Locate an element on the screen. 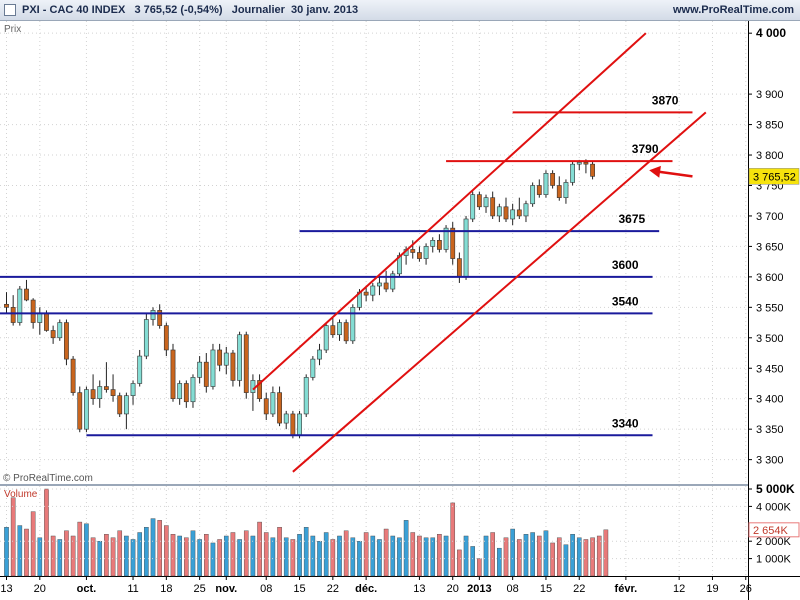 This screenshot has width=800, height=600. price-tick-label: 3 800 is located at coordinates (770, 156).